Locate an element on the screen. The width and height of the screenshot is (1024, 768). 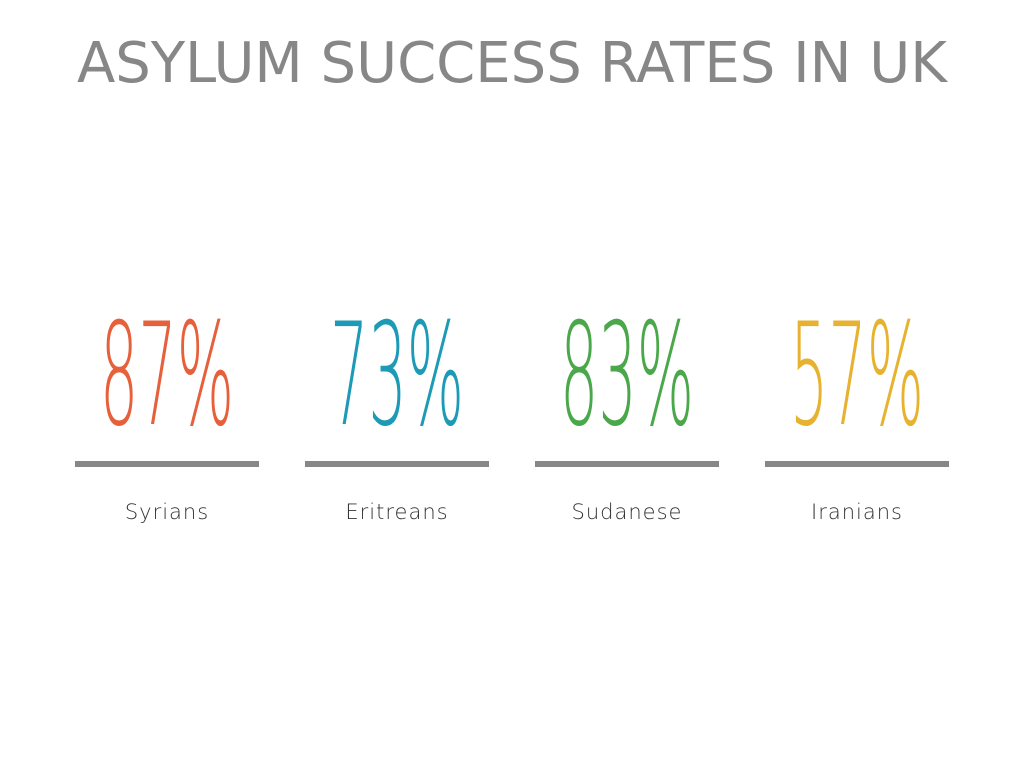
category-label: Eritreans is located at coordinates (396, 512).